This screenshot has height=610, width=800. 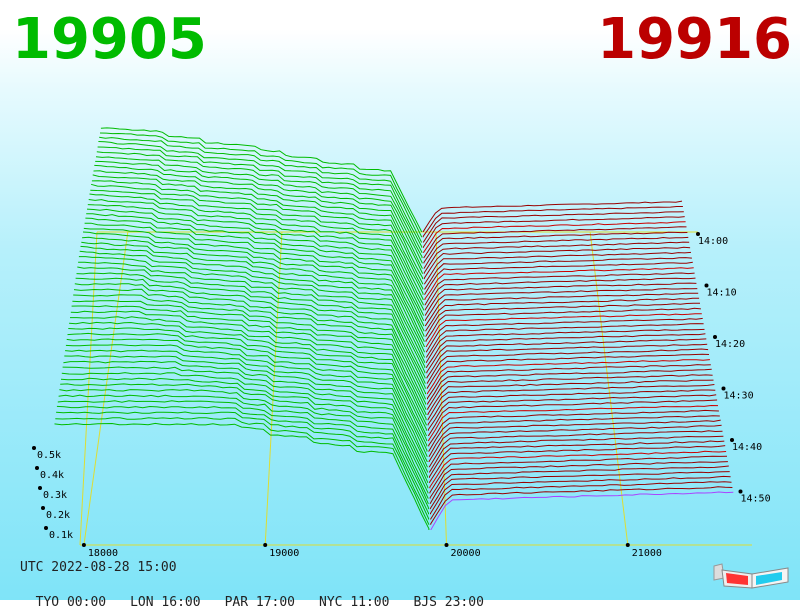 I want to click on clock-nyc: NYC 11:00, so click(x=354, y=602).